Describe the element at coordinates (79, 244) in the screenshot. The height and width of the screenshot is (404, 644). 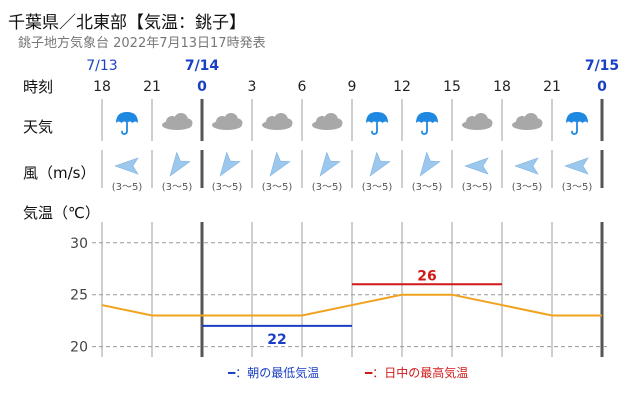
I see `y-tick-label: 30` at that location.